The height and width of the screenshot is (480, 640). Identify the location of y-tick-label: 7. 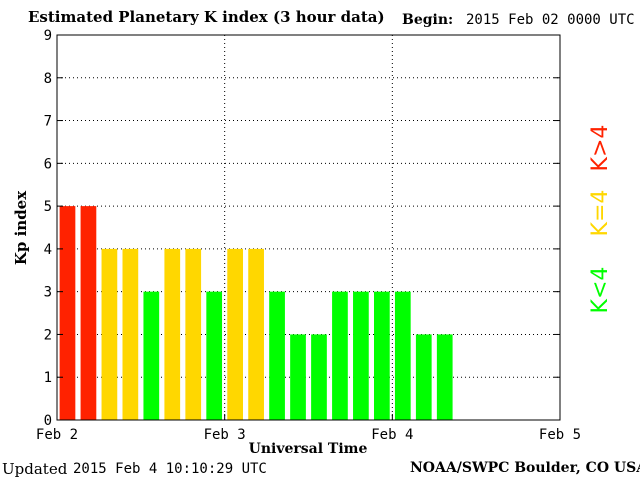
(48, 122).